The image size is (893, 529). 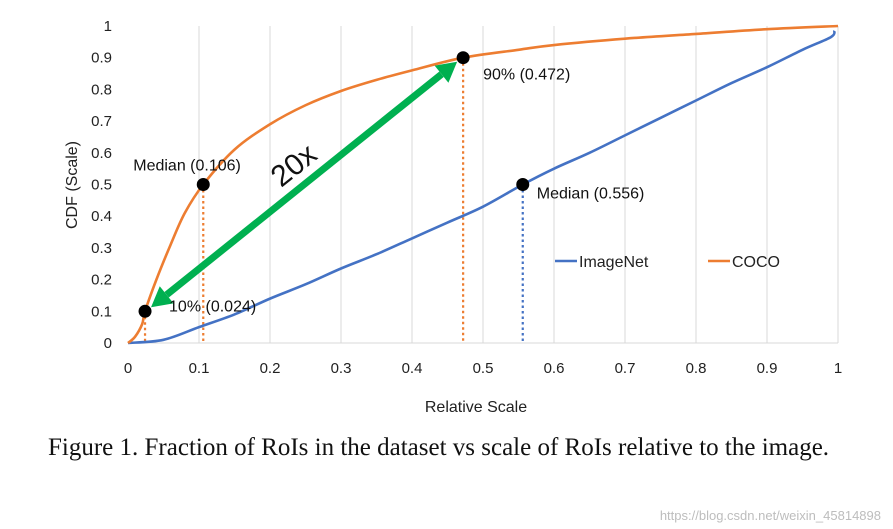 I want to click on arrow-head-end, so click(x=446, y=72).